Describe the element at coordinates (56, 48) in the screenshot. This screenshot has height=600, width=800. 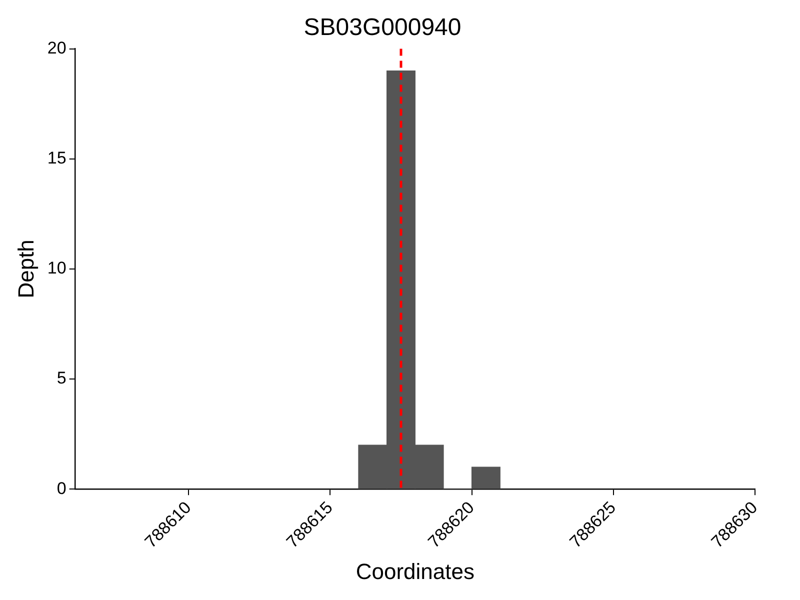
I see `y-tick-label: 20` at that location.